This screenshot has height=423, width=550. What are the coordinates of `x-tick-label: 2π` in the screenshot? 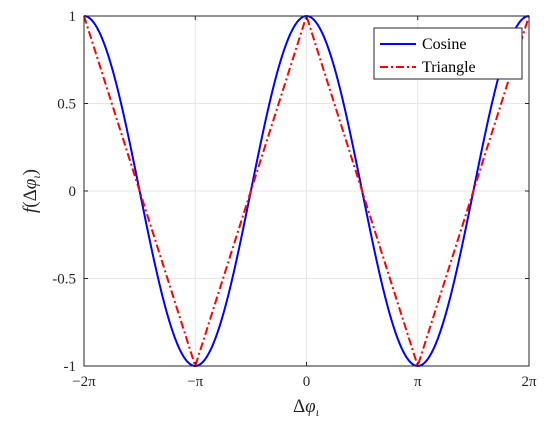 It's located at (529, 382).